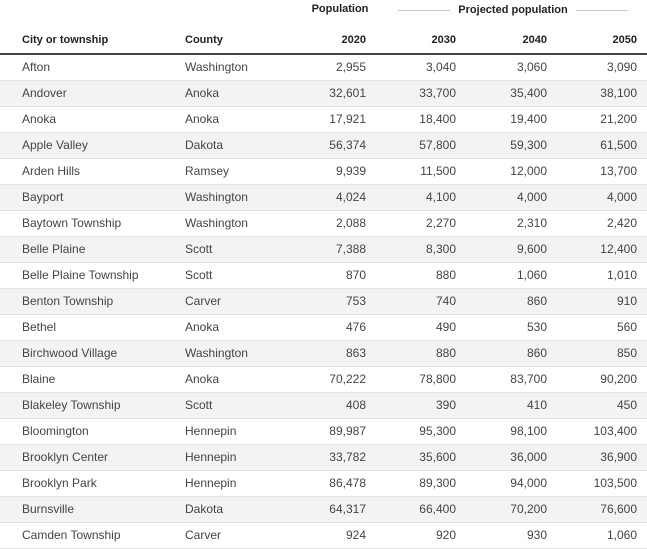  Describe the element at coordinates (421, 379) in the screenshot. I see `cell-2030: 78,800` at that location.